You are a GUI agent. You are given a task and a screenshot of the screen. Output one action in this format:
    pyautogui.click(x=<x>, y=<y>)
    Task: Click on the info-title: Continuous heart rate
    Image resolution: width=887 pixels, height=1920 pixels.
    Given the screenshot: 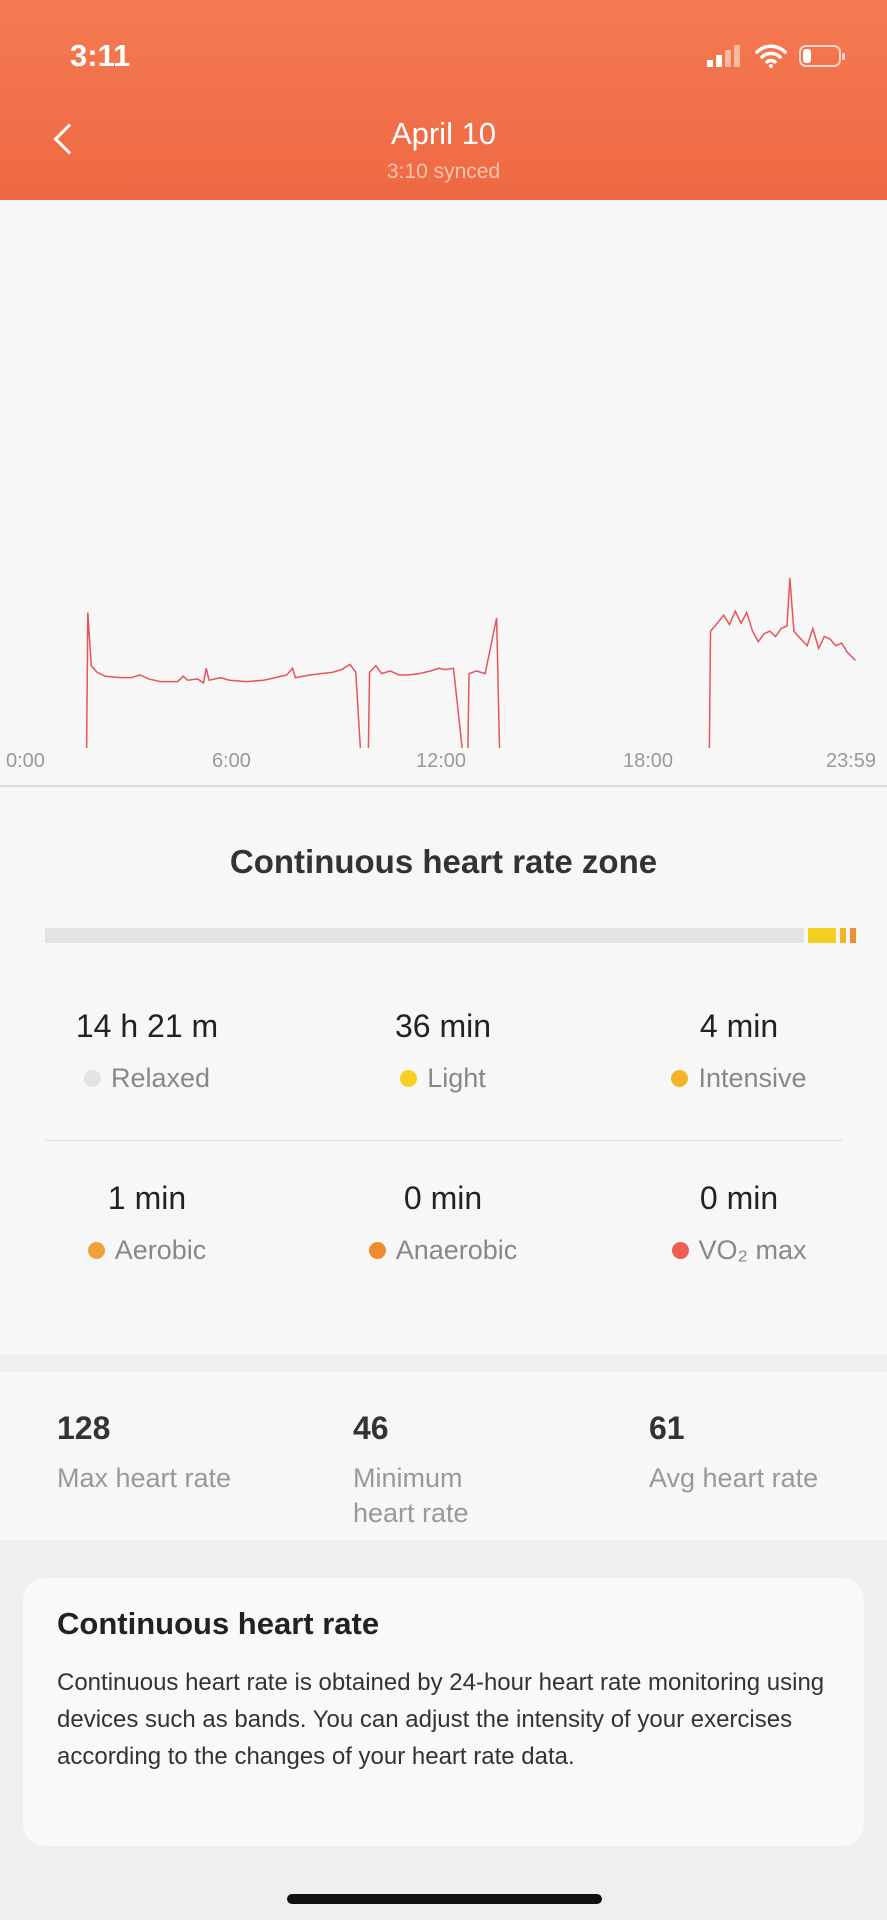 What is the action you would take?
    pyautogui.click(x=218, y=1623)
    